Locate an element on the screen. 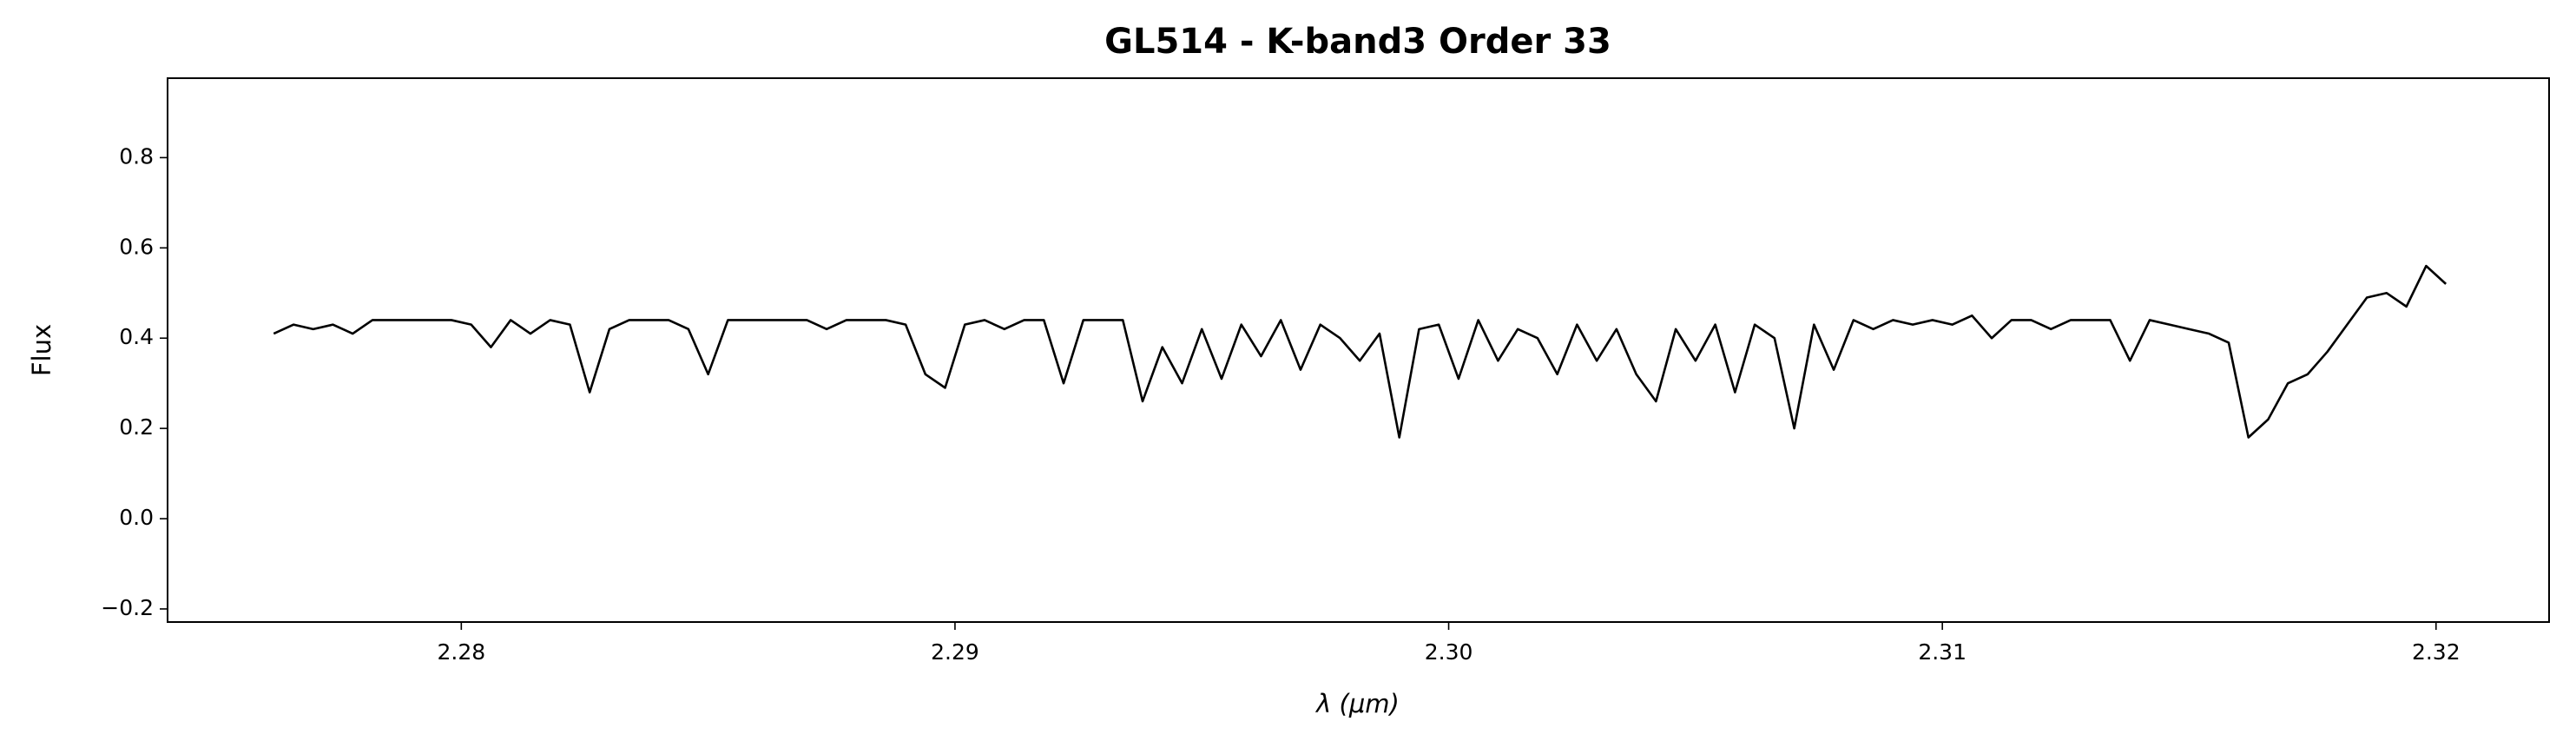 This screenshot has width=2576, height=748. y-tick-label: 0.0 is located at coordinates (136, 517).